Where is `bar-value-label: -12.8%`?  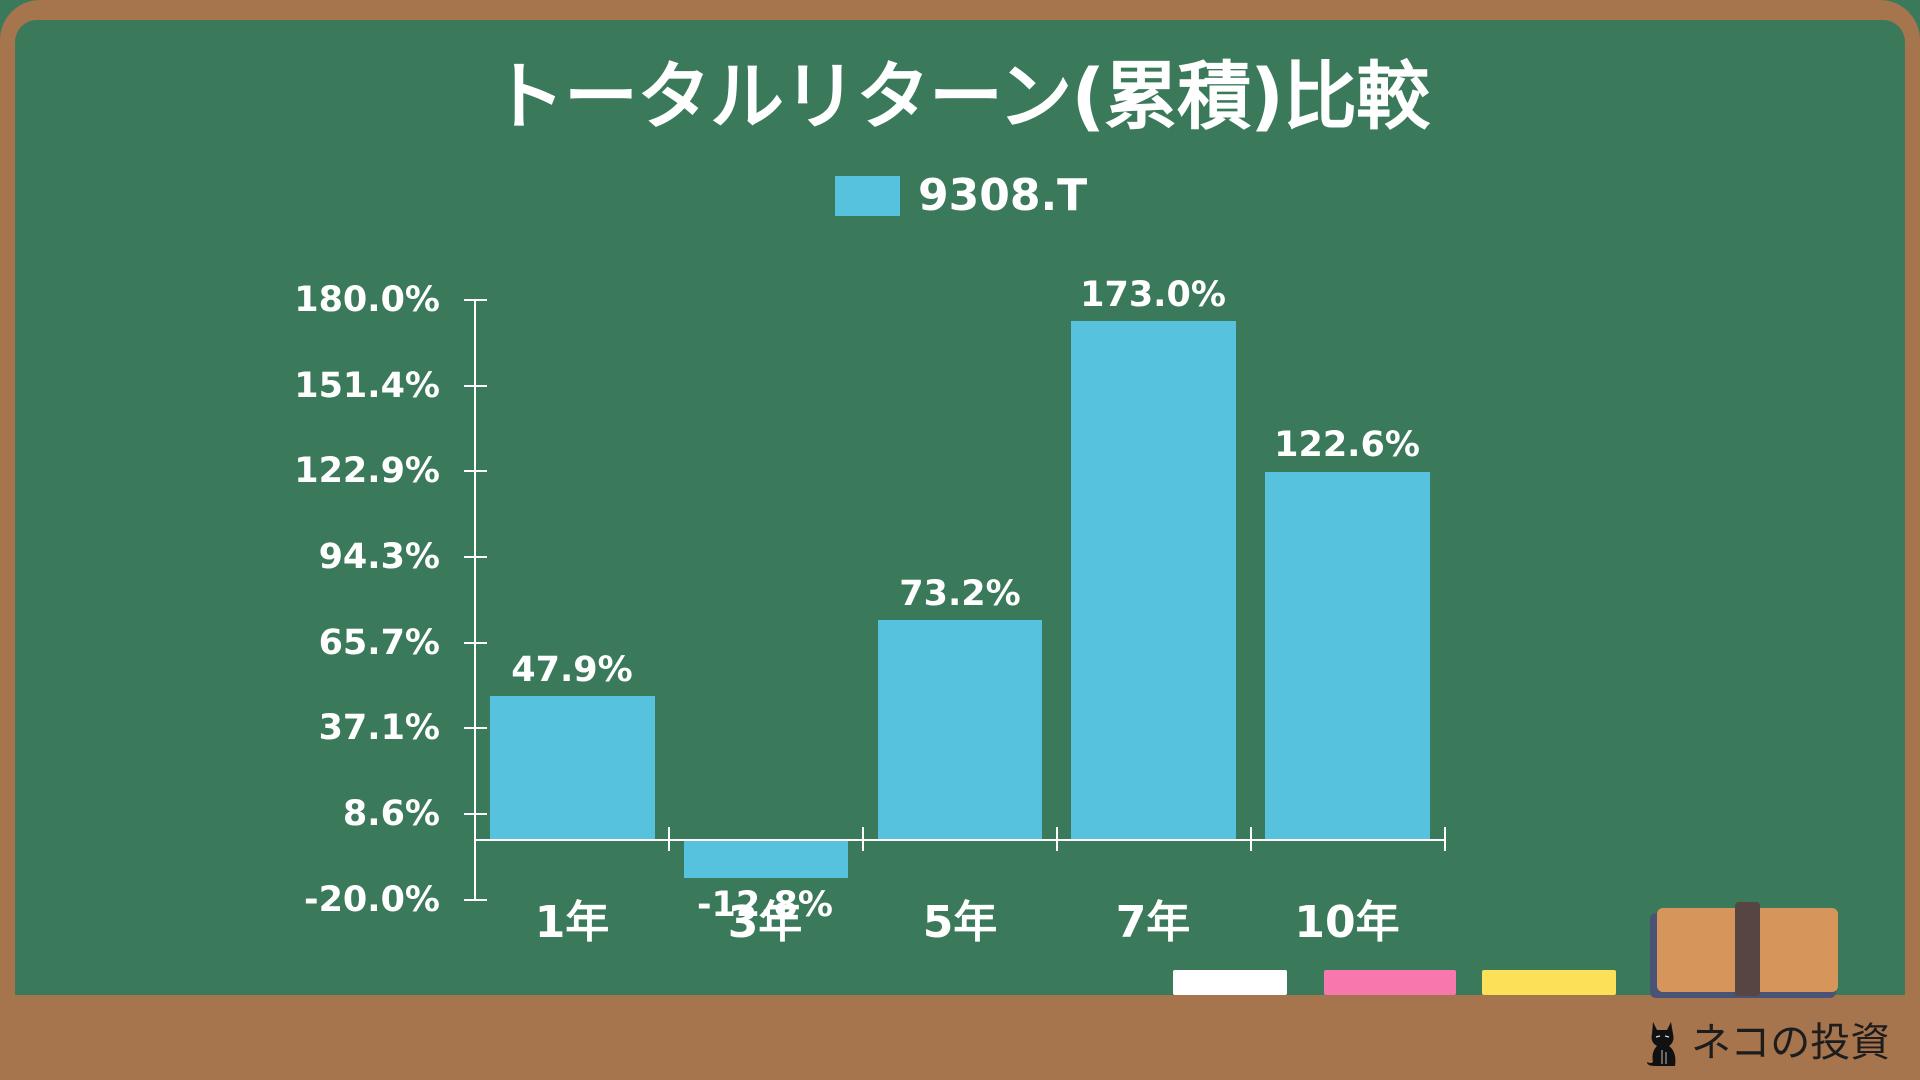
bar-value-label: -12.8% is located at coordinates (765, 905).